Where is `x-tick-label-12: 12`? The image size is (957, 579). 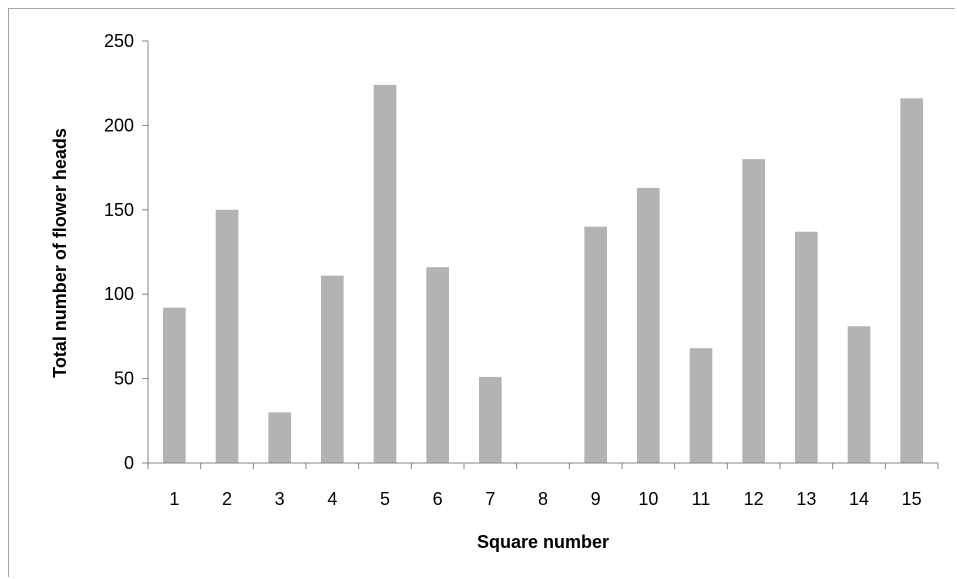
x-tick-label-12: 12 is located at coordinates (754, 499).